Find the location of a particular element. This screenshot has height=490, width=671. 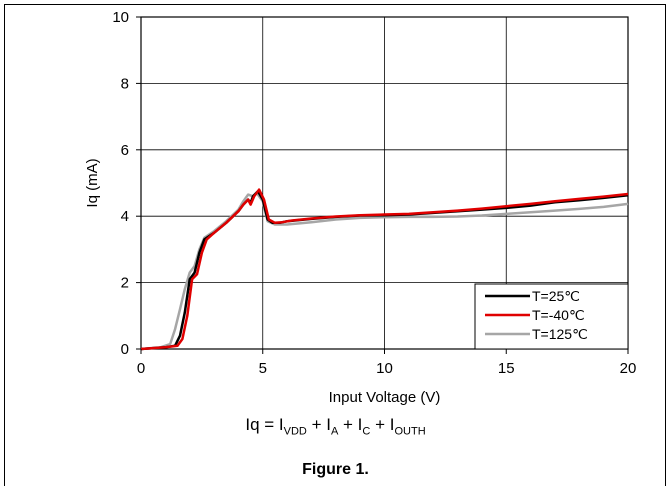

formula-subscript: OUTH is located at coordinates (410, 431).